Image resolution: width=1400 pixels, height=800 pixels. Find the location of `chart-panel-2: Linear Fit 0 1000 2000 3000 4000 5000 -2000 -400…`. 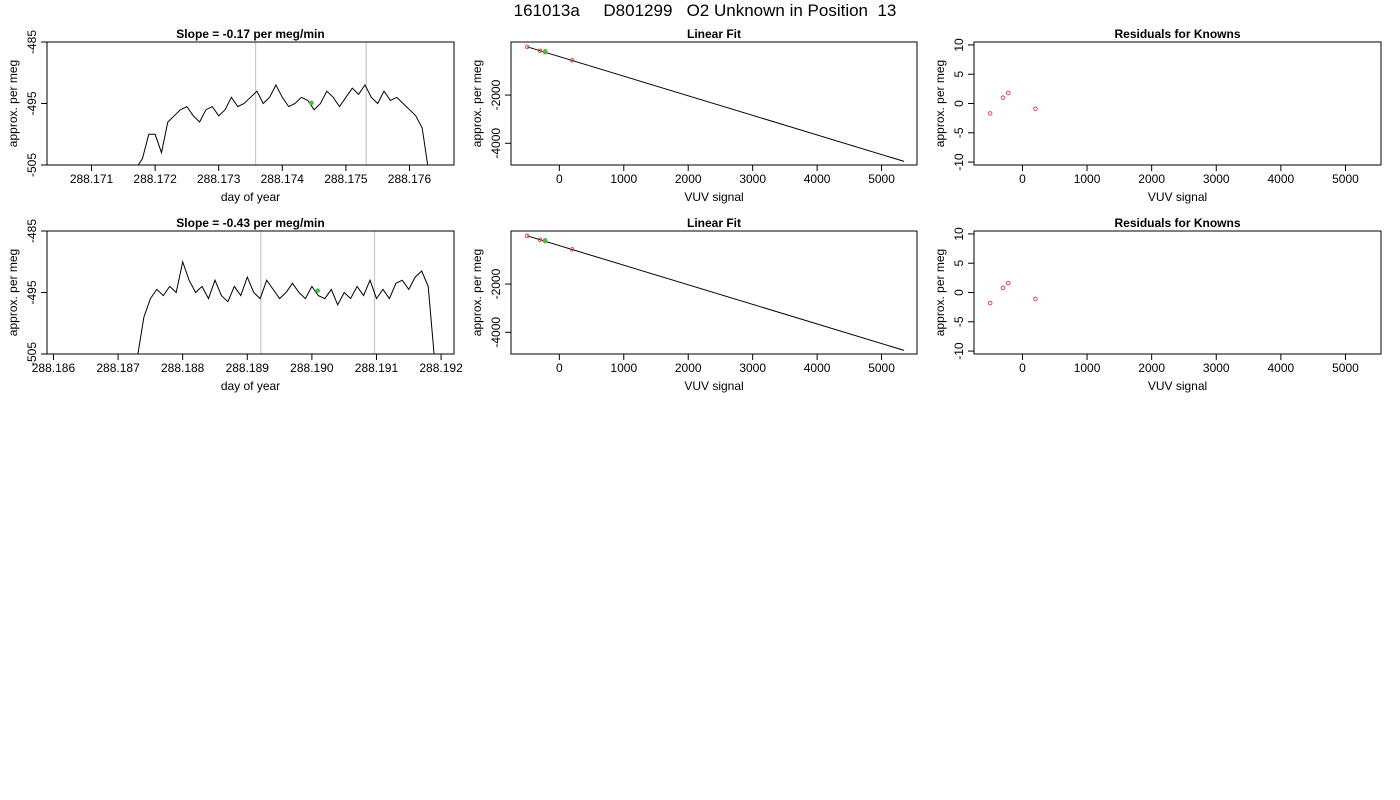

chart-panel-2: Linear Fit 0 1000 2000 3000 4000 5000 -2000 -400… is located at coordinates (694, 115).